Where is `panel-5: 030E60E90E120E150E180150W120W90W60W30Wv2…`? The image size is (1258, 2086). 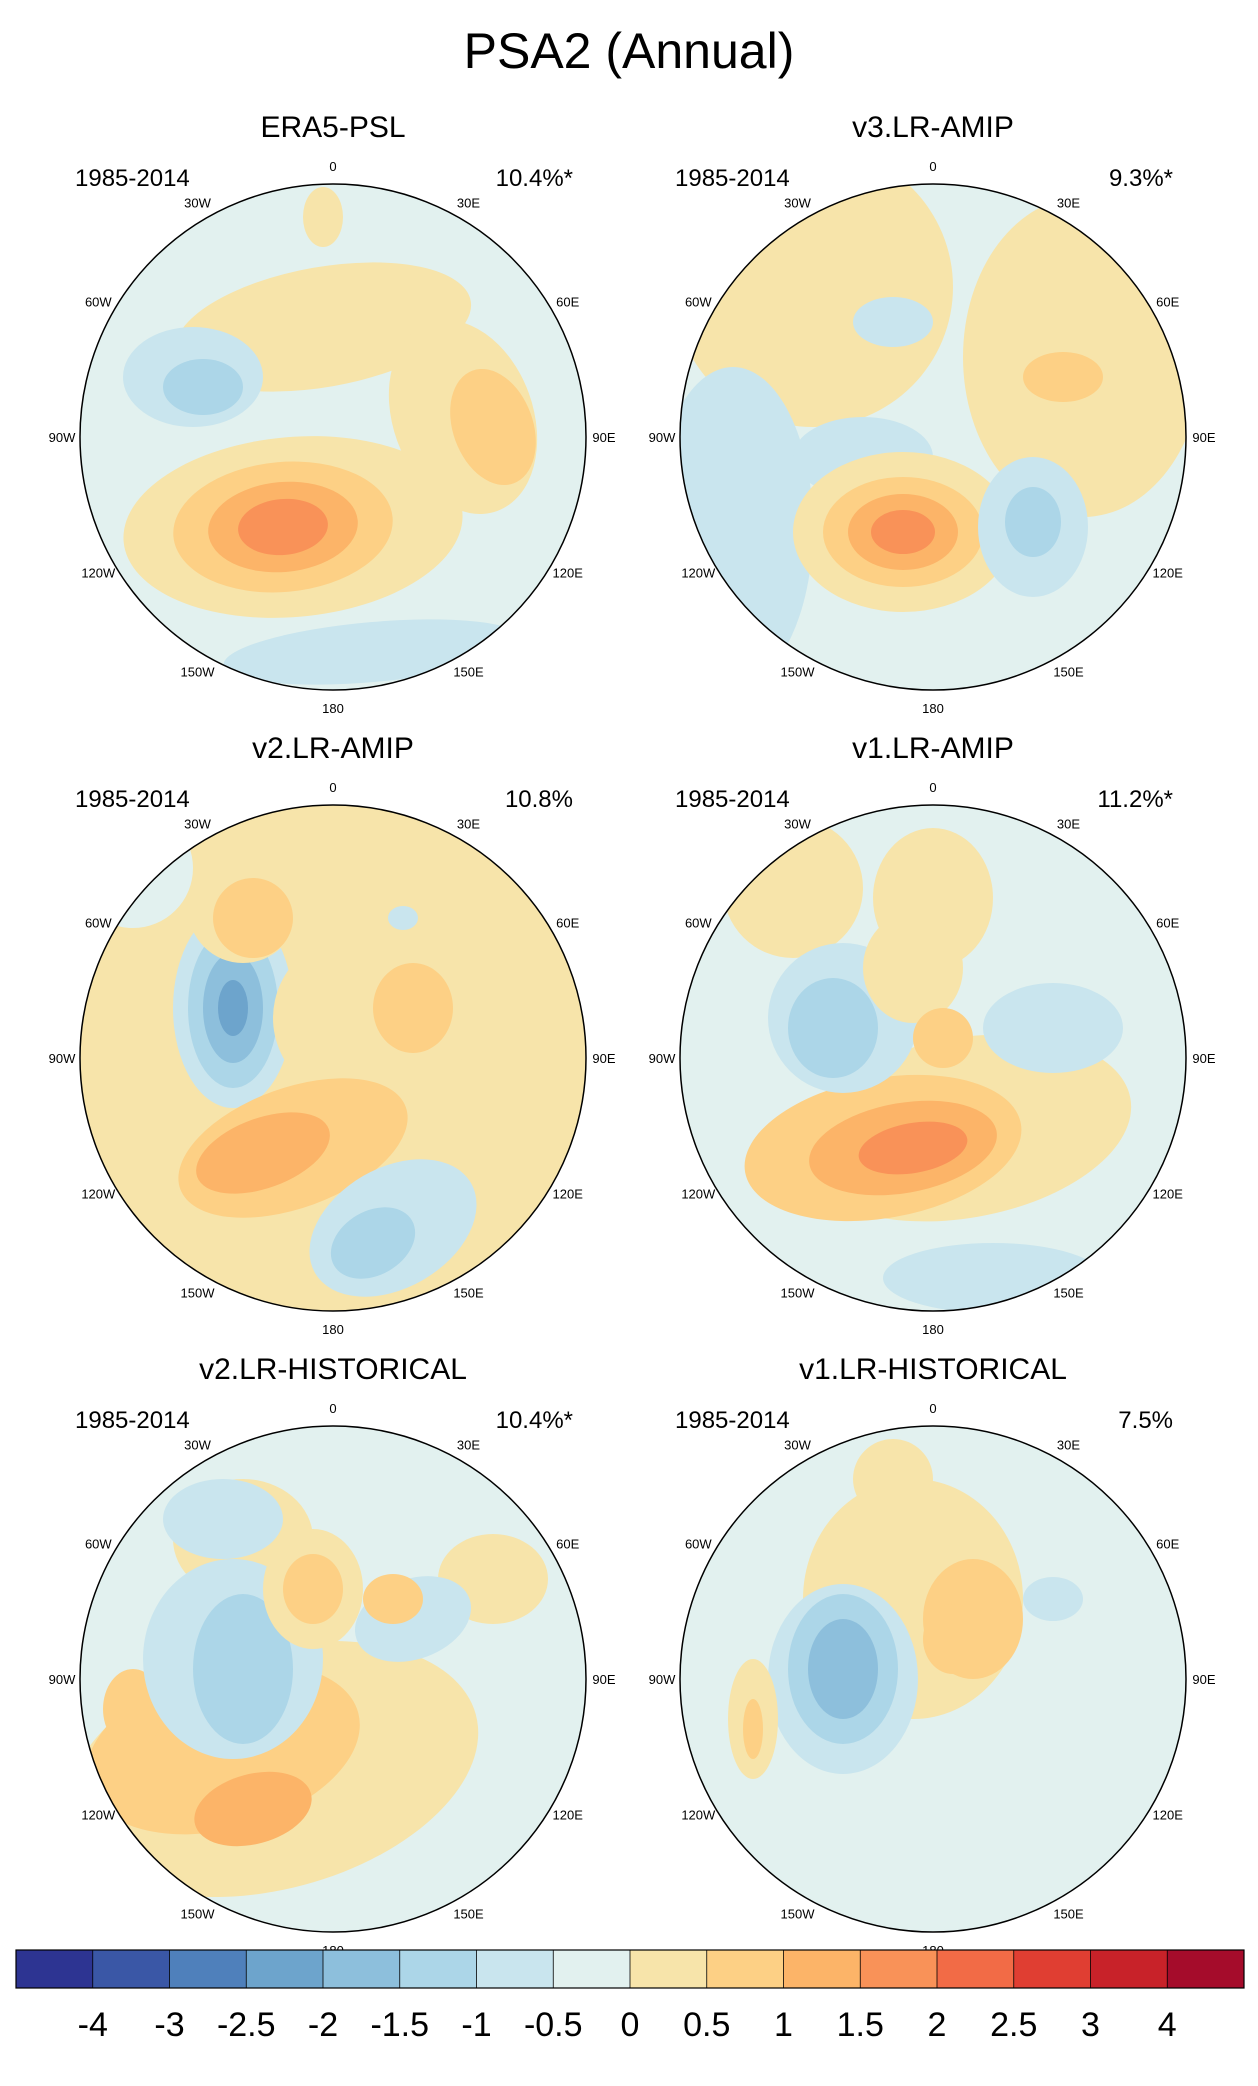 panel-5: 030E60E90E120E150E180150W120W90W60W30Wv2… is located at coordinates (332, 1655).